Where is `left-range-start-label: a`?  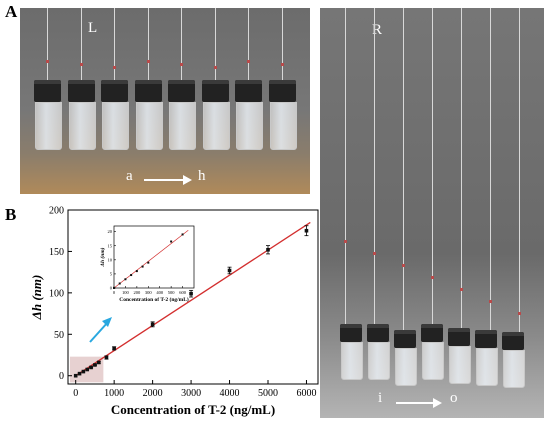
left-range-start-label: a is located at coordinates (129, 176).